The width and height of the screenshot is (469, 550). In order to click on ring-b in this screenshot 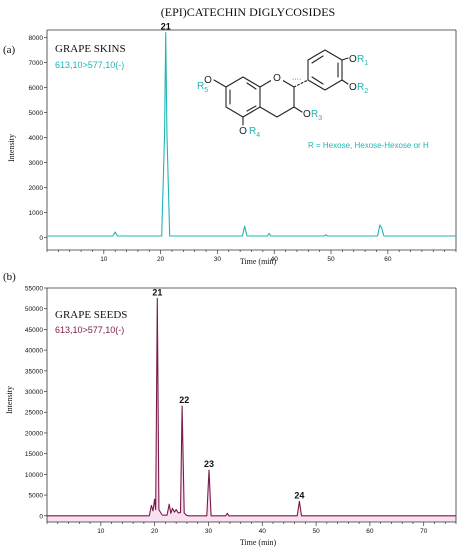, I will do `click(325, 70)`.